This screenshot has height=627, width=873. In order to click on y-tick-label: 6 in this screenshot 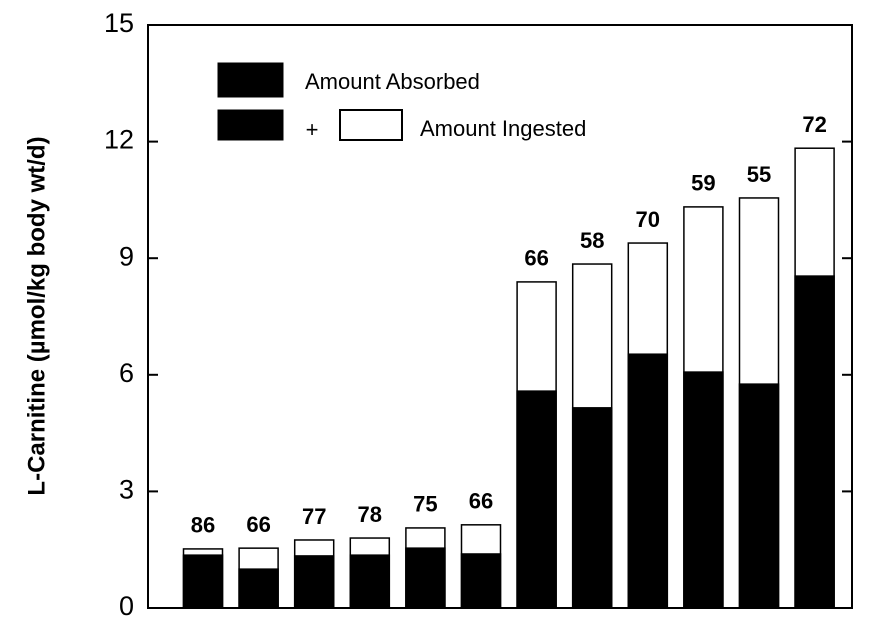, I will do `click(126, 373)`.